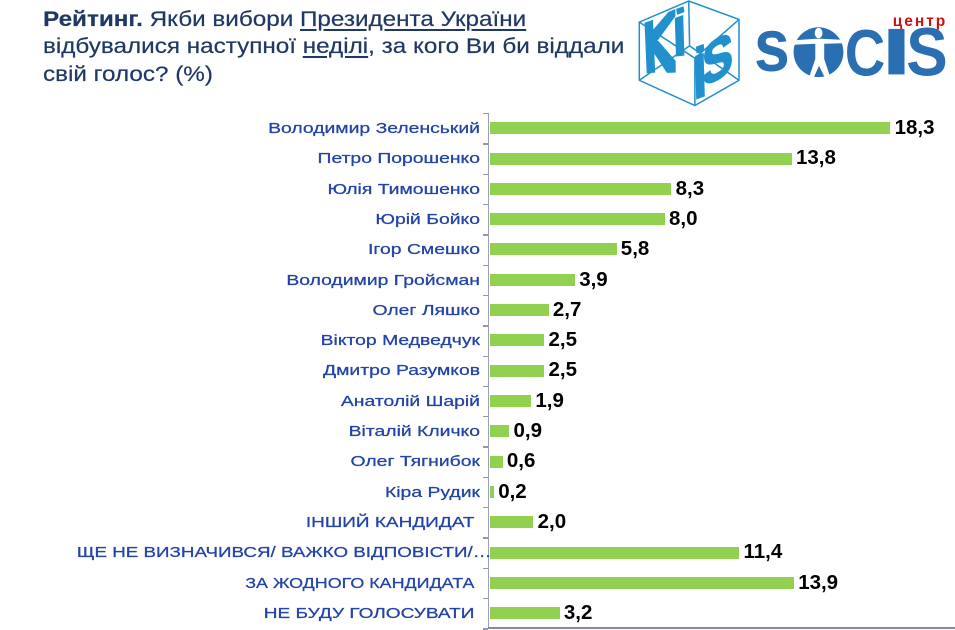 This screenshot has height=630, width=955. I want to click on svg-text: s, so click(772, 48).